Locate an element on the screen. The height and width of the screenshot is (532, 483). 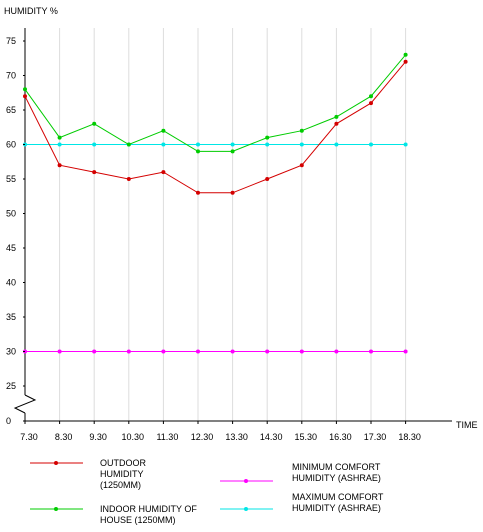
x-tick-label: 14.30 is located at coordinates (271, 437).